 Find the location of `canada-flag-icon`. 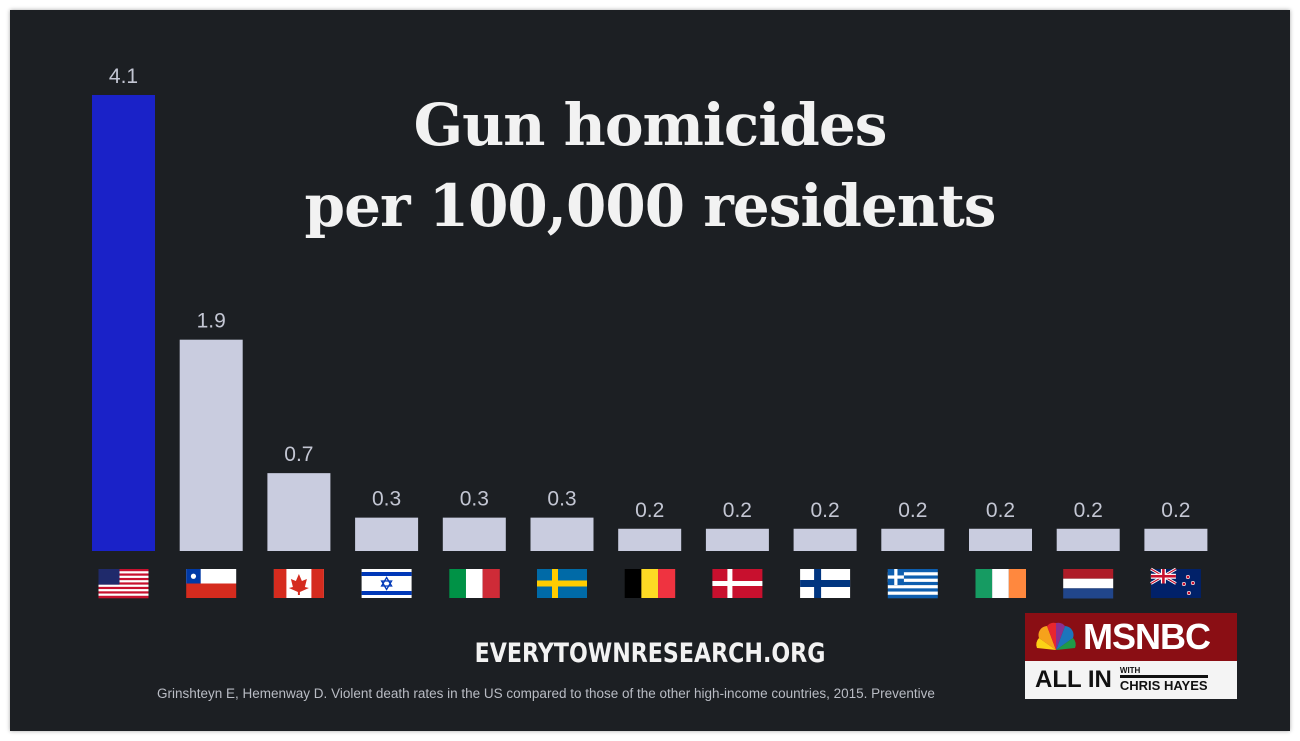

canada-flag-icon is located at coordinates (298, 583).